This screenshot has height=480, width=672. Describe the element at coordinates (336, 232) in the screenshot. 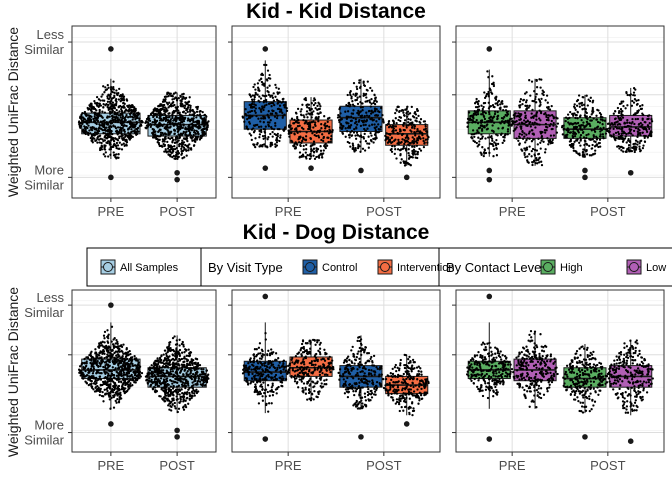

I see `chart-title: Kid - Dog Distance` at that location.